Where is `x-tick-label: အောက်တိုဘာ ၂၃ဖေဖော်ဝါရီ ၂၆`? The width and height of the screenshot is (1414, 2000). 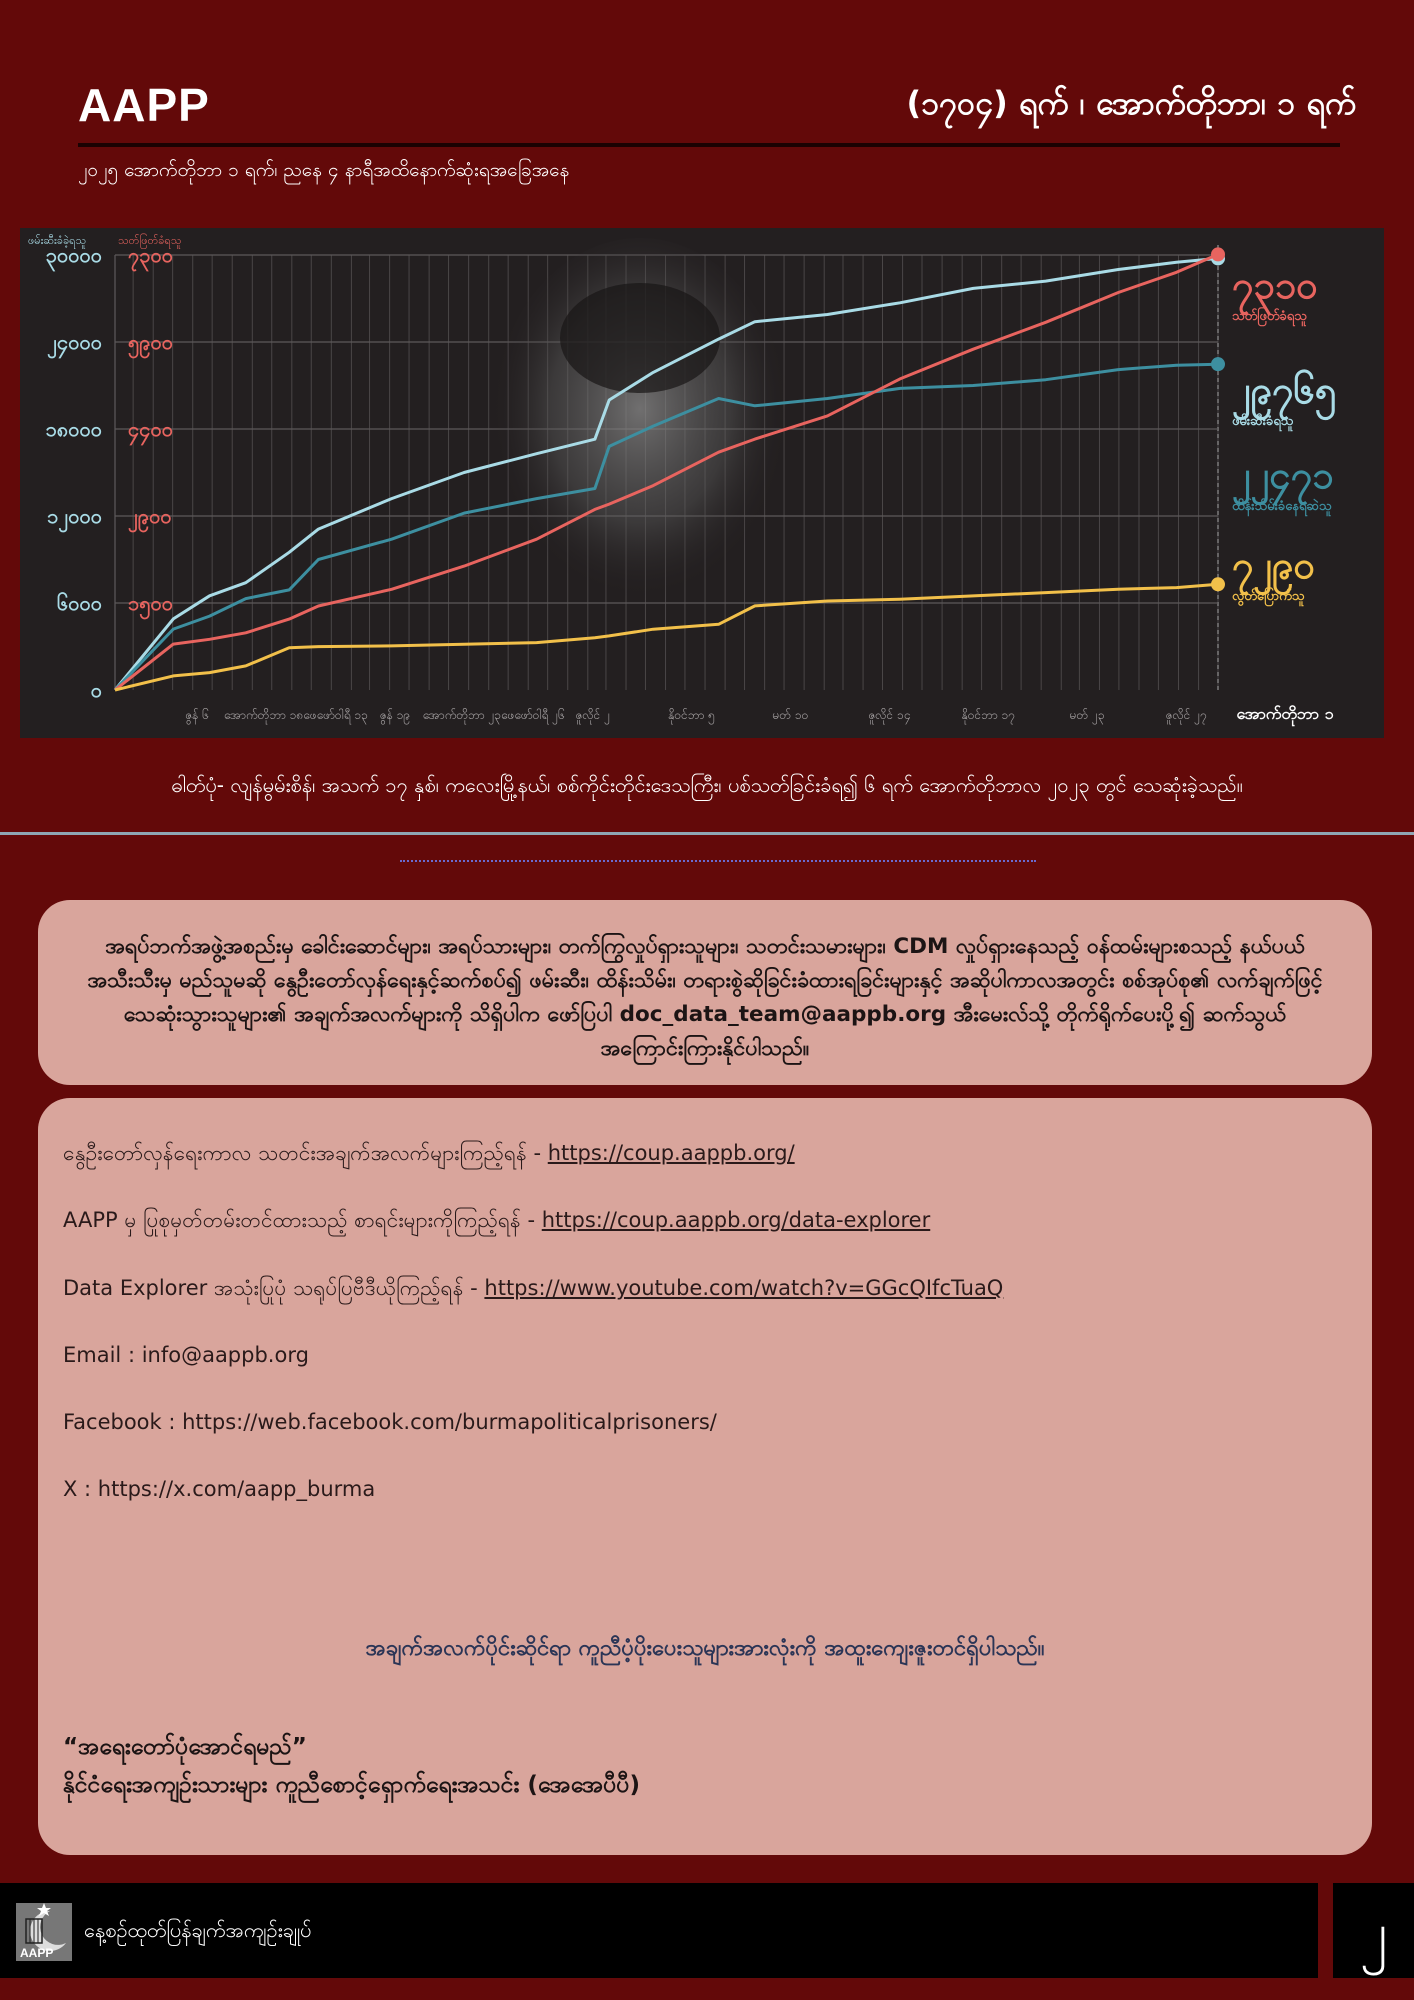
x-tick-label: အောက်တိုဘာ ၂၃ဖေဖော်ဝါရီ ၂၆ is located at coordinates (494, 716).